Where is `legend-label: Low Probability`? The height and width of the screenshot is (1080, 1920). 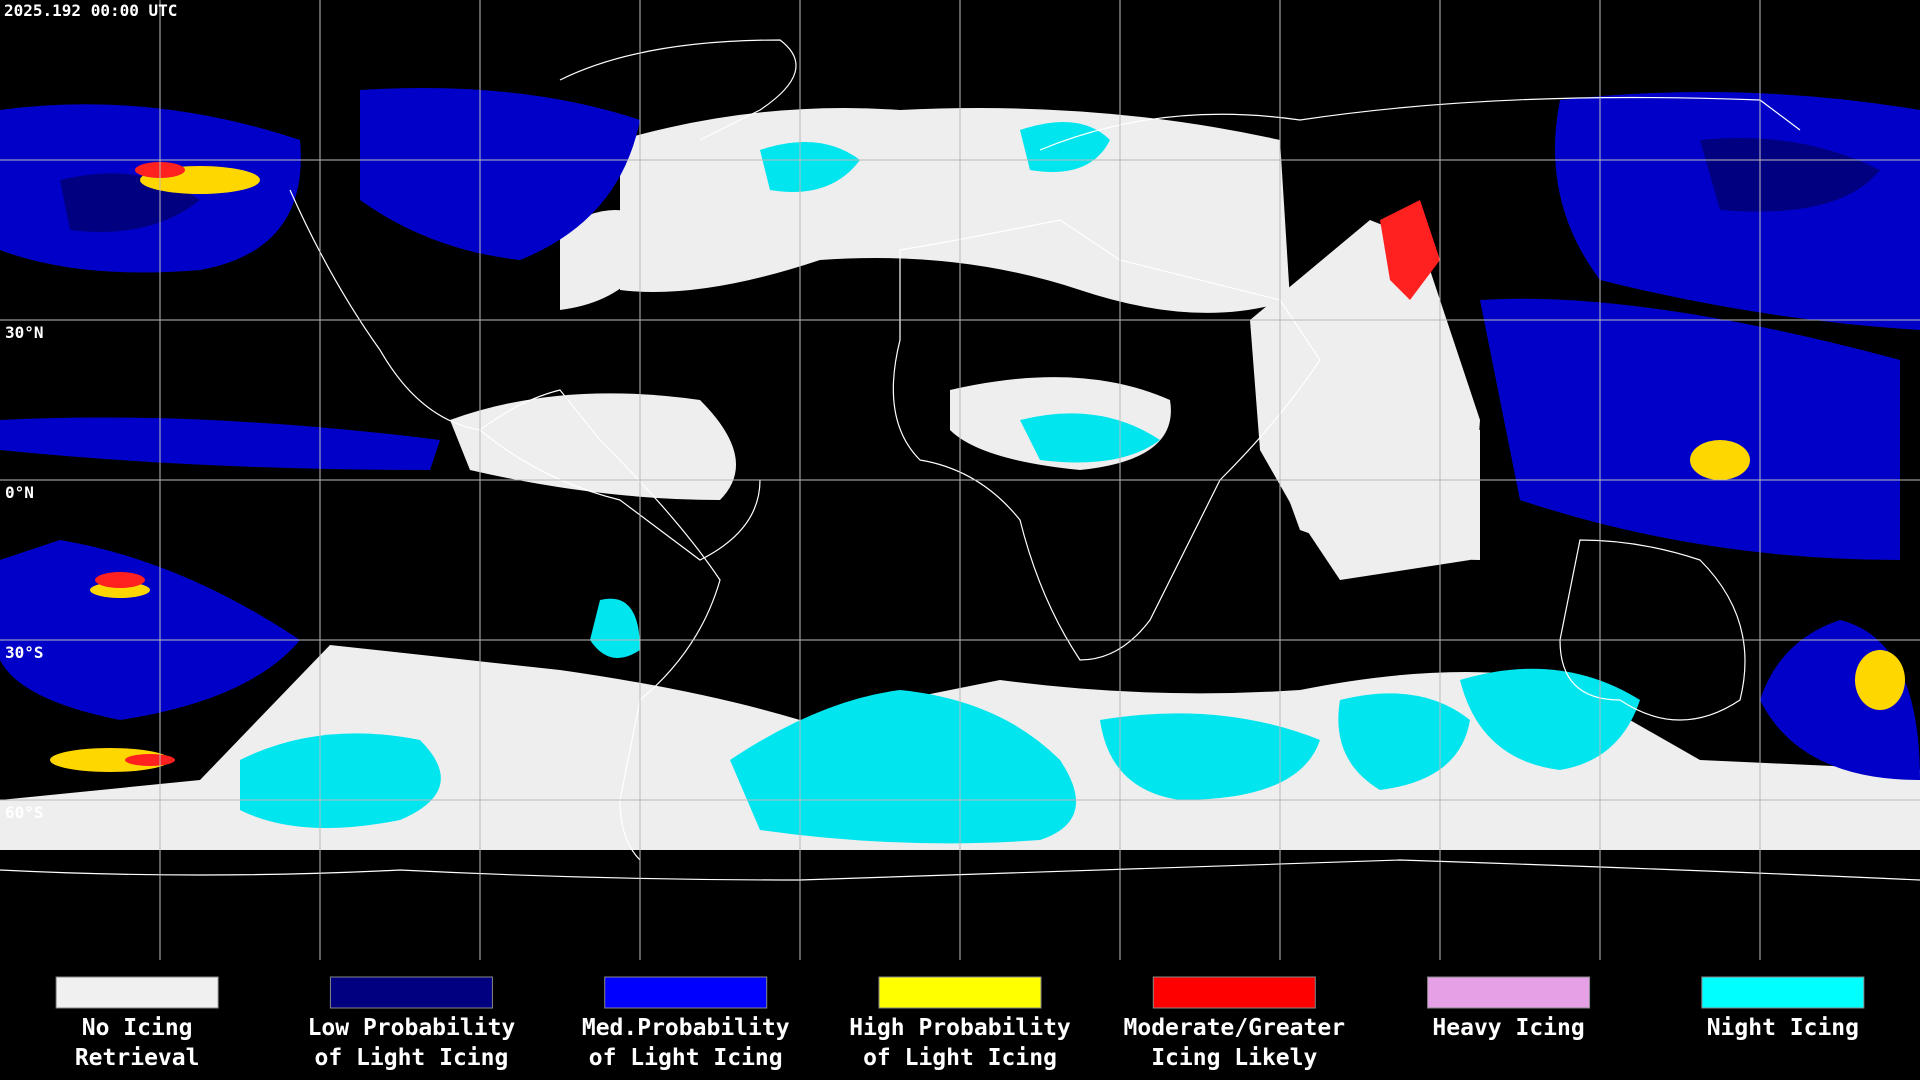
legend-label: Low Probability is located at coordinates (412, 1028).